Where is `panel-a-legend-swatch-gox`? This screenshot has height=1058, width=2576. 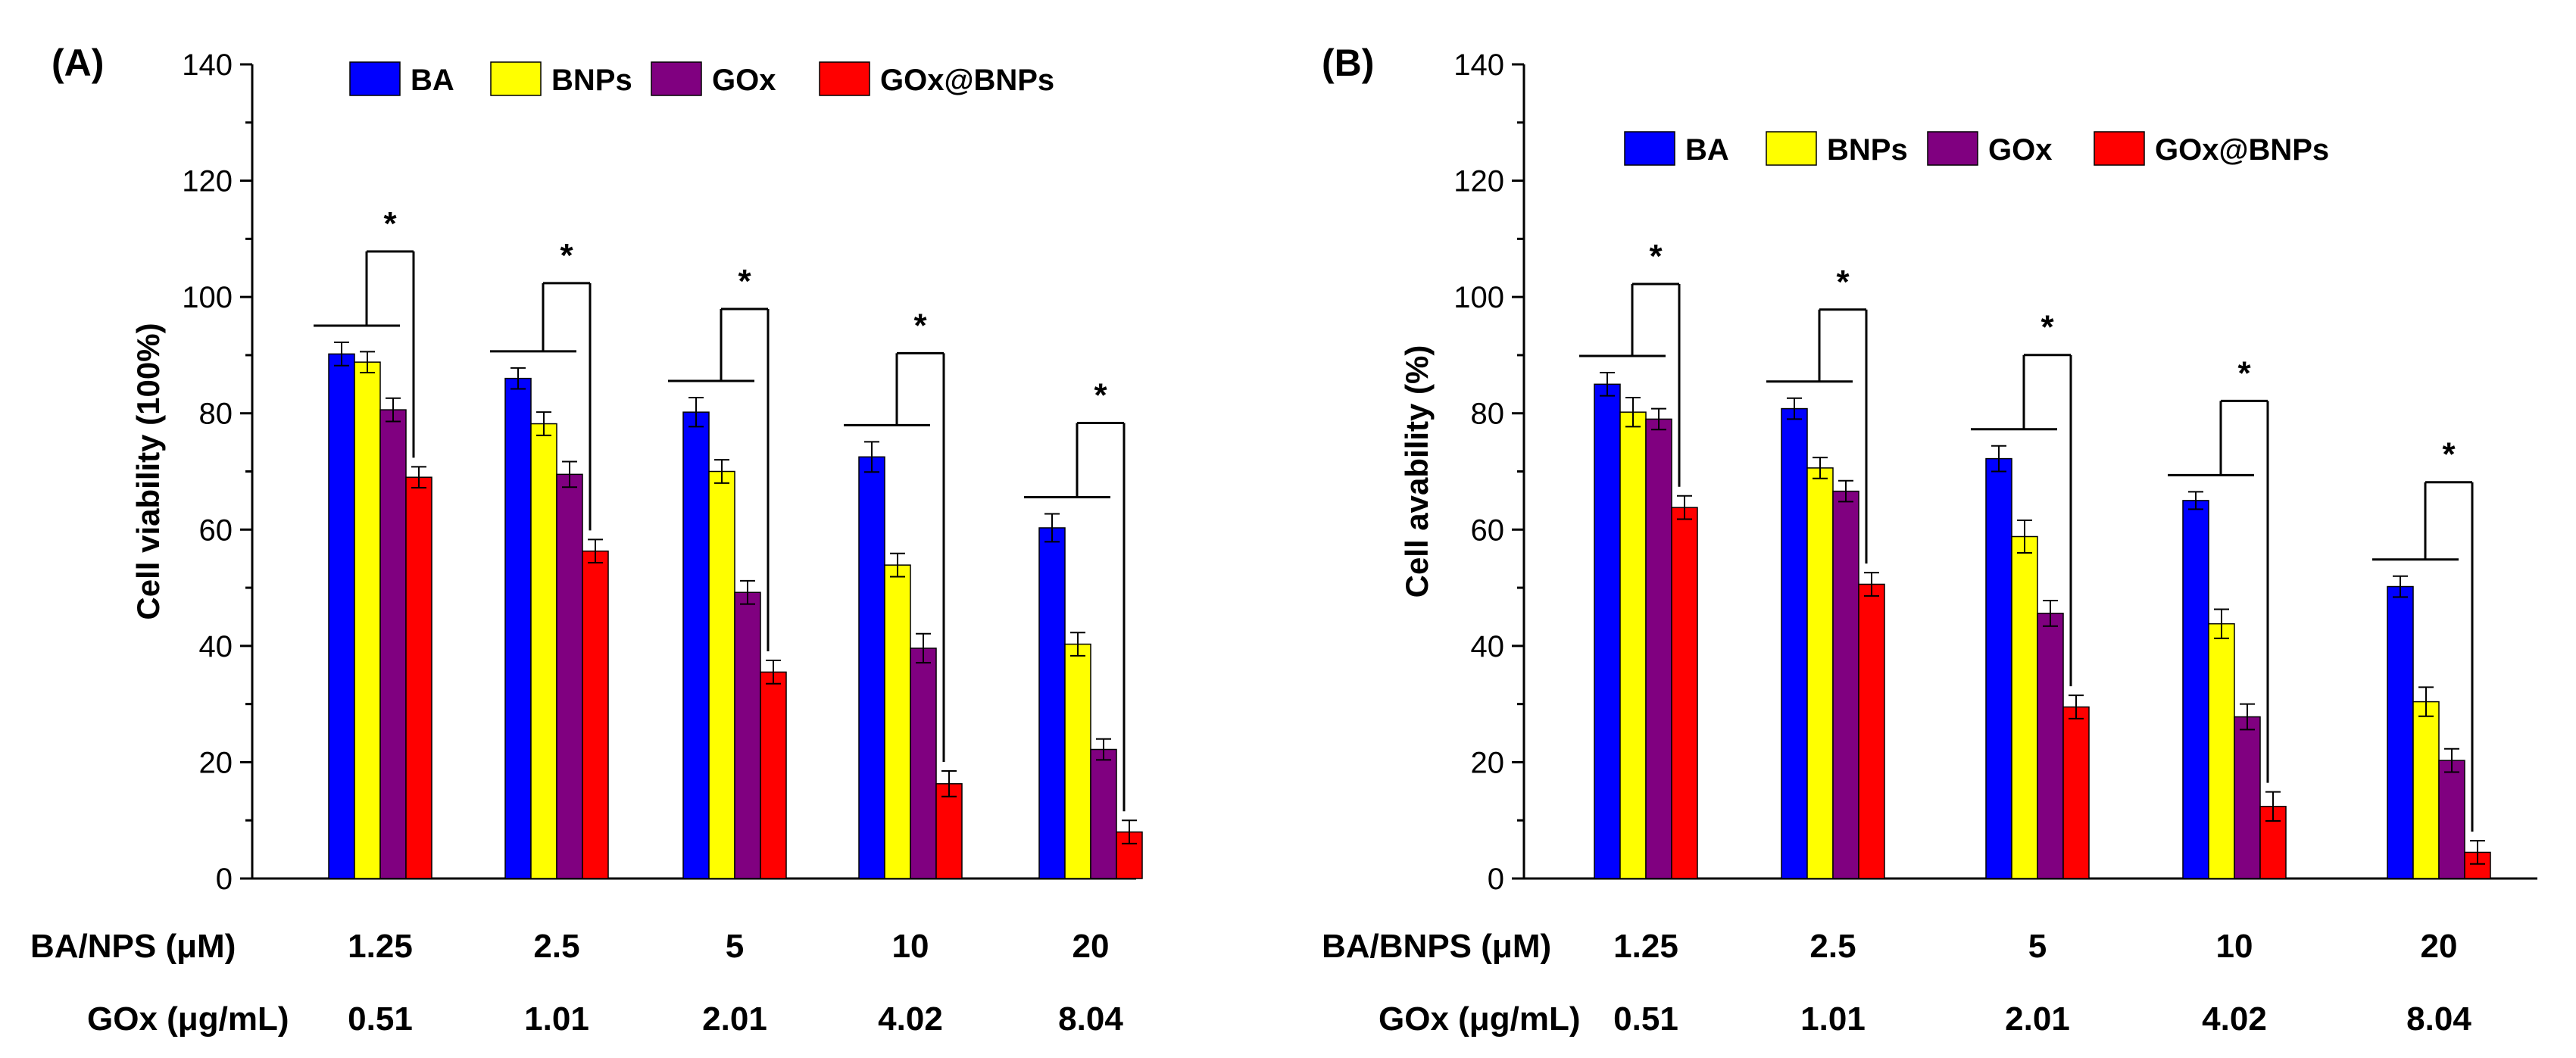 panel-a-legend-swatch-gox is located at coordinates (677, 78).